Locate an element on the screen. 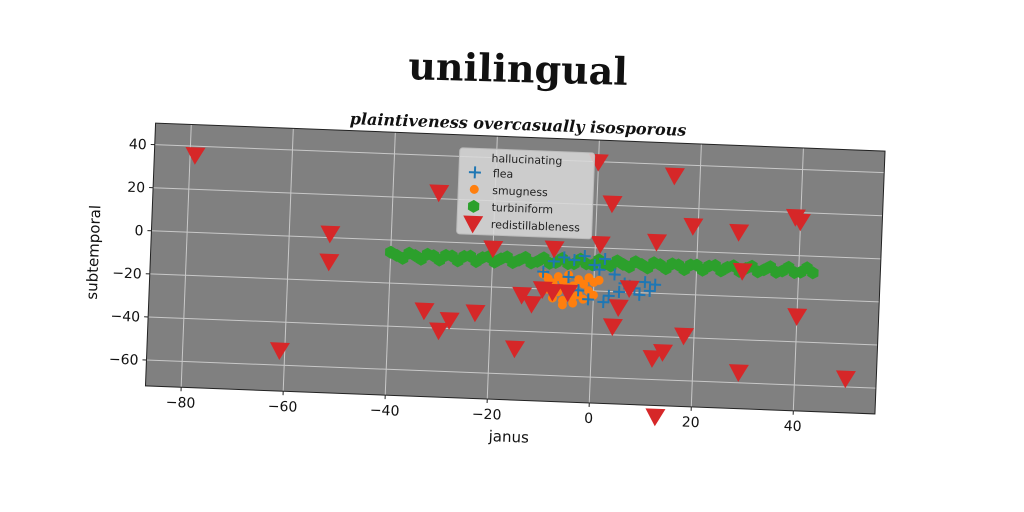  y-tick-labels: 40 20 0 −20 −40 −60 is located at coordinates (132, 253).